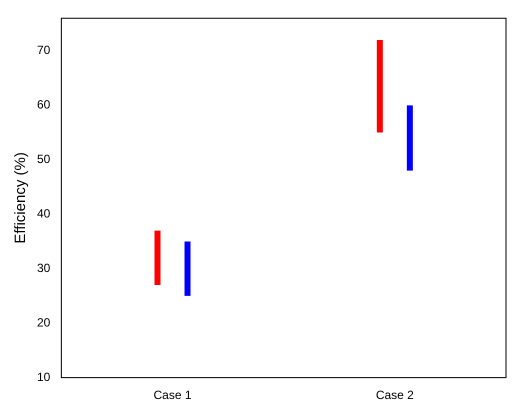 This screenshot has height=414, width=518. What do you see at coordinates (43, 268) in the screenshot?
I see `y-tick-label: 30` at bounding box center [43, 268].